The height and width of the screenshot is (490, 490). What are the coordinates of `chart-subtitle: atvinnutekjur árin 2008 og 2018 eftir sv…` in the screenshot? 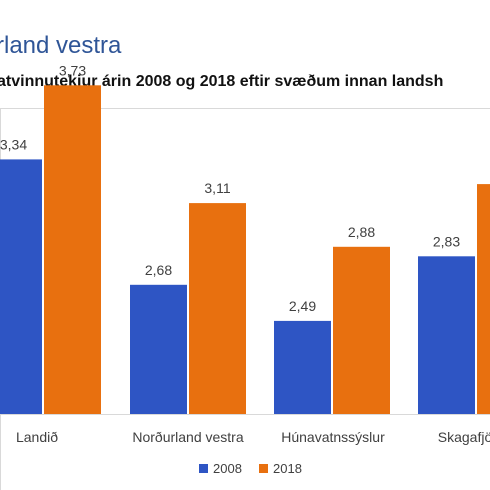 It's located at (222, 81).